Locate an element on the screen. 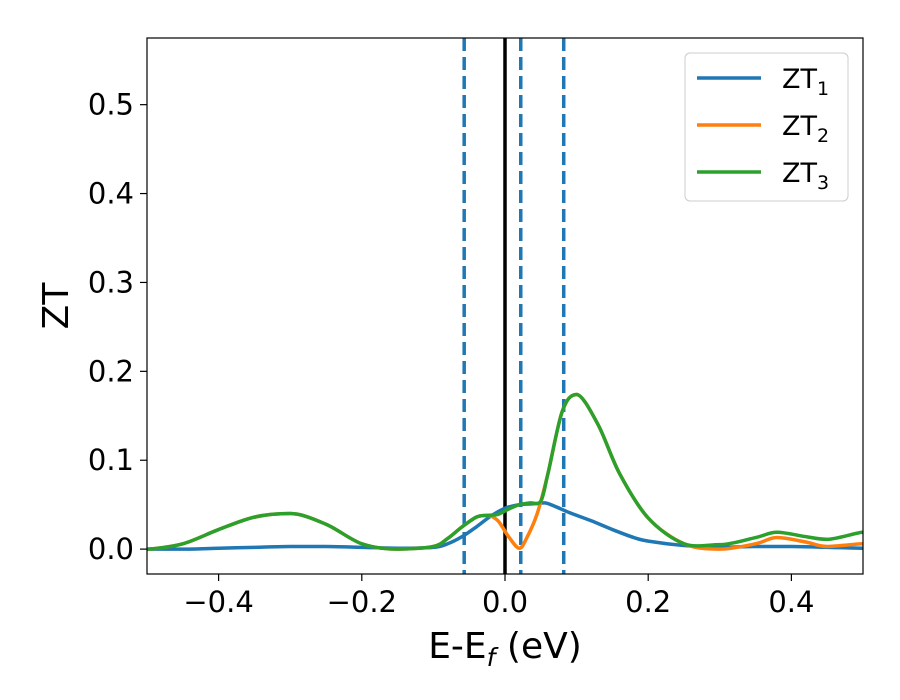 Image resolution: width=900 pixels, height=700 pixels. legend-items: ZT1 ZT2 ZT3 is located at coordinates (763, 129).